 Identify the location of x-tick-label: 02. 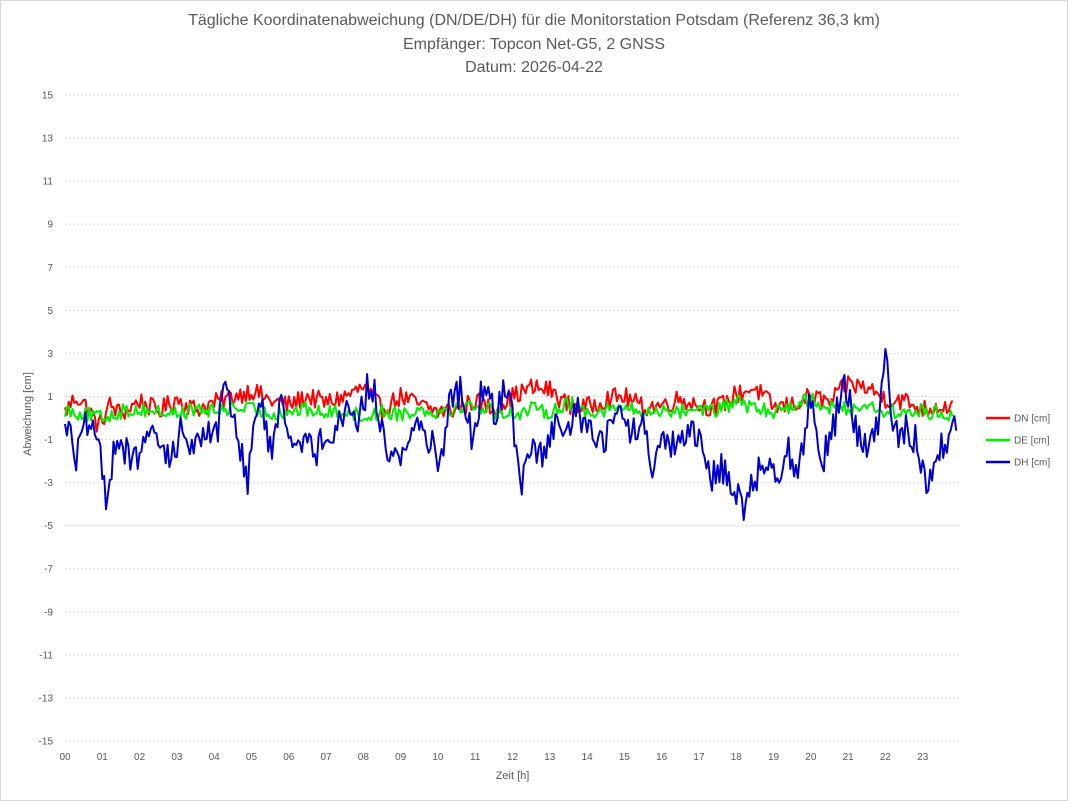
(140, 757).